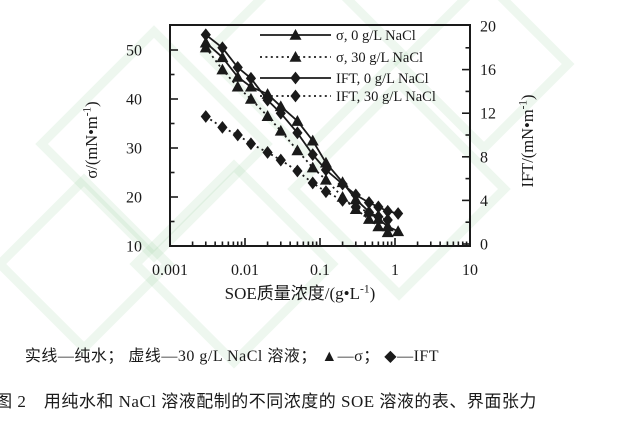 The image size is (617, 430). I want to click on x-axis-title: SOE质量浓度/(g•L-1), so click(300, 293).